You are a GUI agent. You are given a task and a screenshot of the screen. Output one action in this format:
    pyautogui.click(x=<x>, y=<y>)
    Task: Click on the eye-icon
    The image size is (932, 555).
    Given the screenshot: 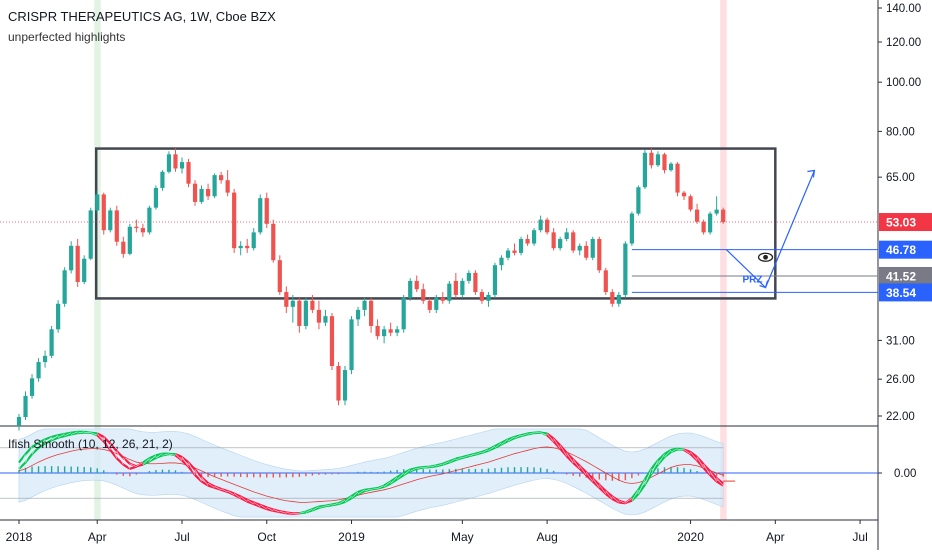 What is the action you would take?
    pyautogui.click(x=766, y=257)
    